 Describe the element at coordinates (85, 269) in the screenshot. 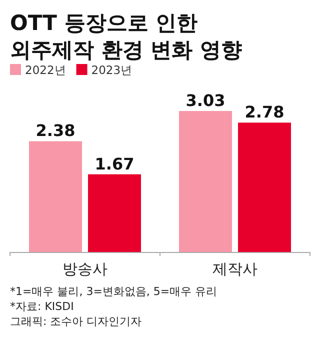

I see `x-tick-label: 방송사` at that location.